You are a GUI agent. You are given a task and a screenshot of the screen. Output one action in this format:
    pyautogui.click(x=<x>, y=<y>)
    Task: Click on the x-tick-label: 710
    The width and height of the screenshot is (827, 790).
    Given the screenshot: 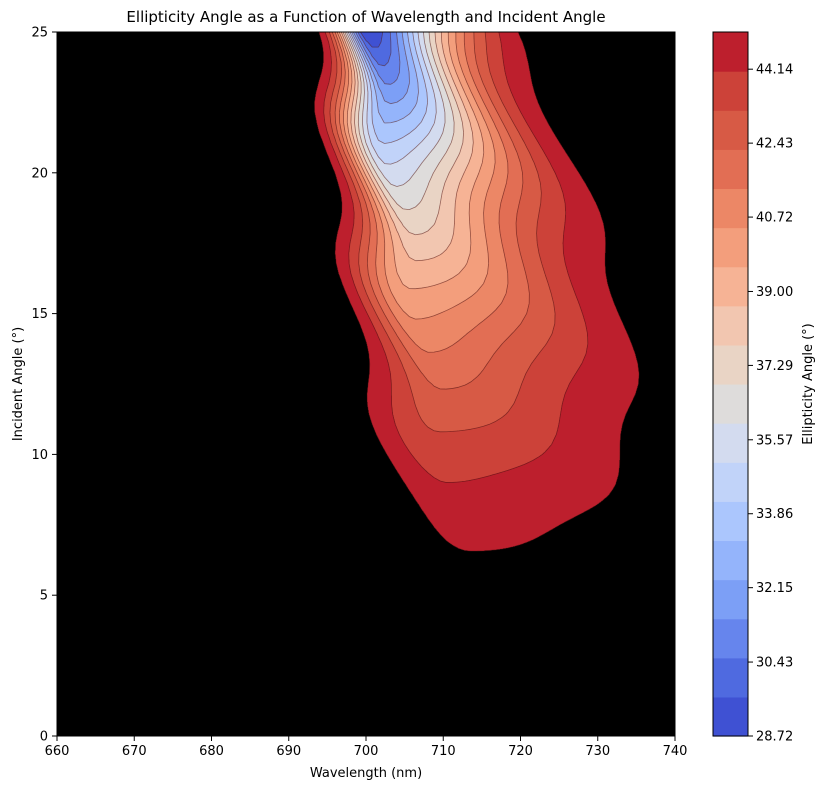 What is the action you would take?
    pyautogui.click(x=443, y=751)
    